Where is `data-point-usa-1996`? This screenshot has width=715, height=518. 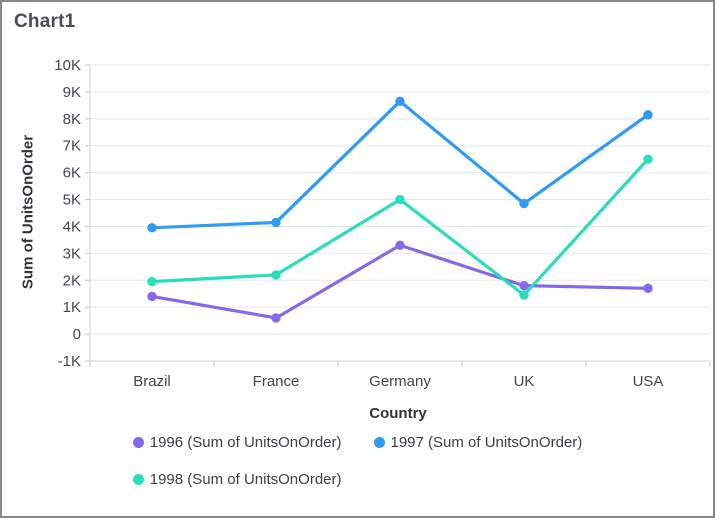 data-point-usa-1996 is located at coordinates (648, 288).